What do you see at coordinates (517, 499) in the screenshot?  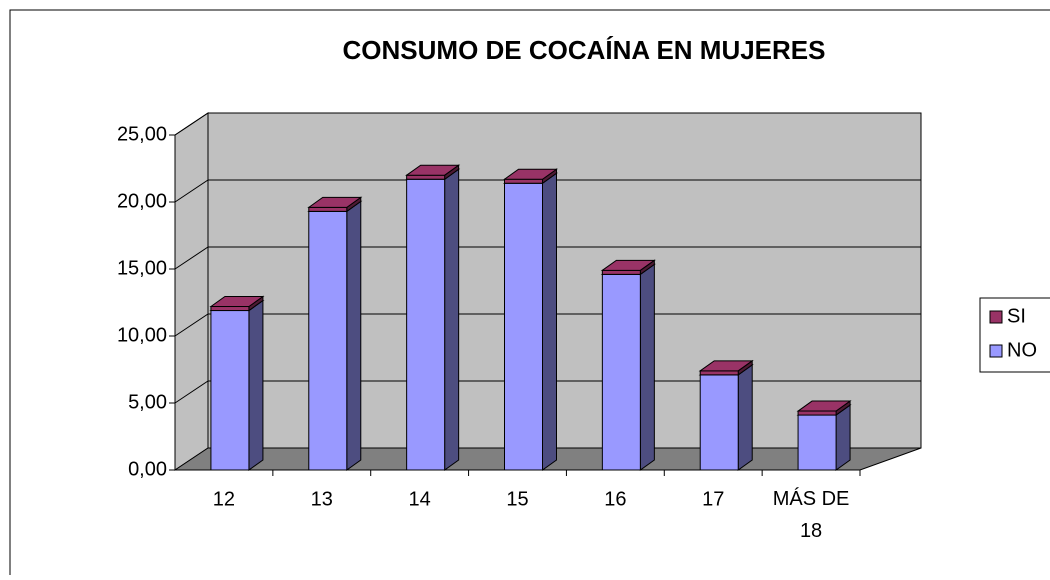 I see `x-tick-label: 15` at bounding box center [517, 499].